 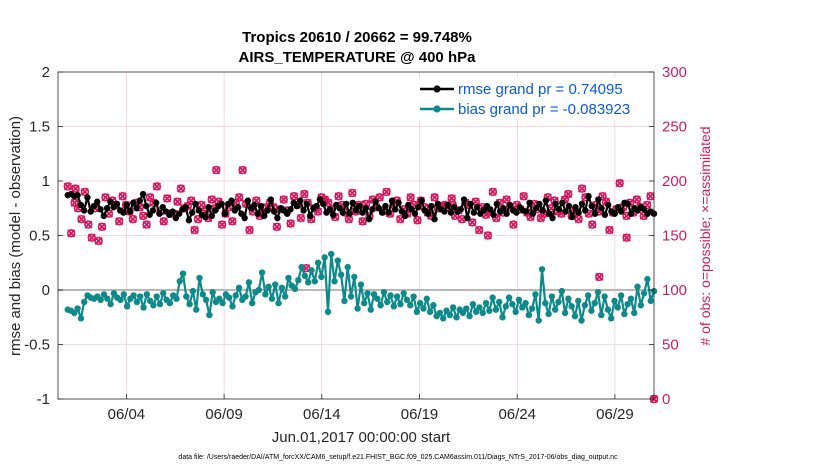 I want to click on x-tick-label: 06/19, so click(x=420, y=414).